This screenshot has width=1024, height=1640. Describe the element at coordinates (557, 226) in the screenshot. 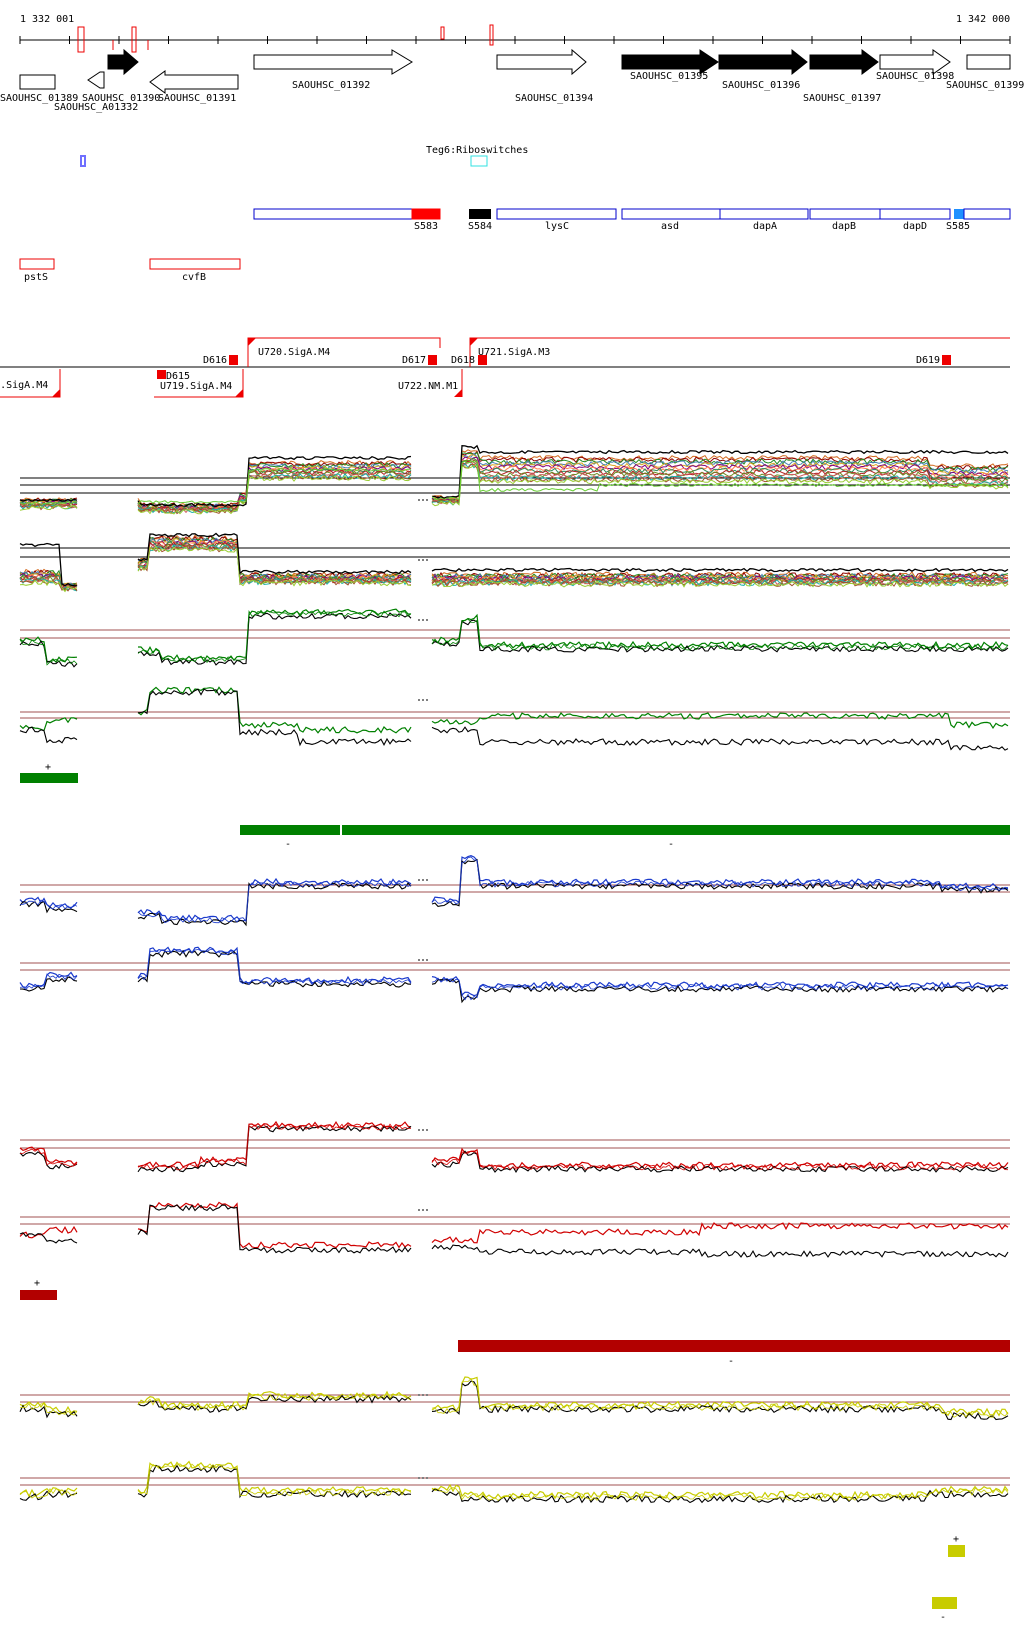

I see `feature-label: lysC` at that location.